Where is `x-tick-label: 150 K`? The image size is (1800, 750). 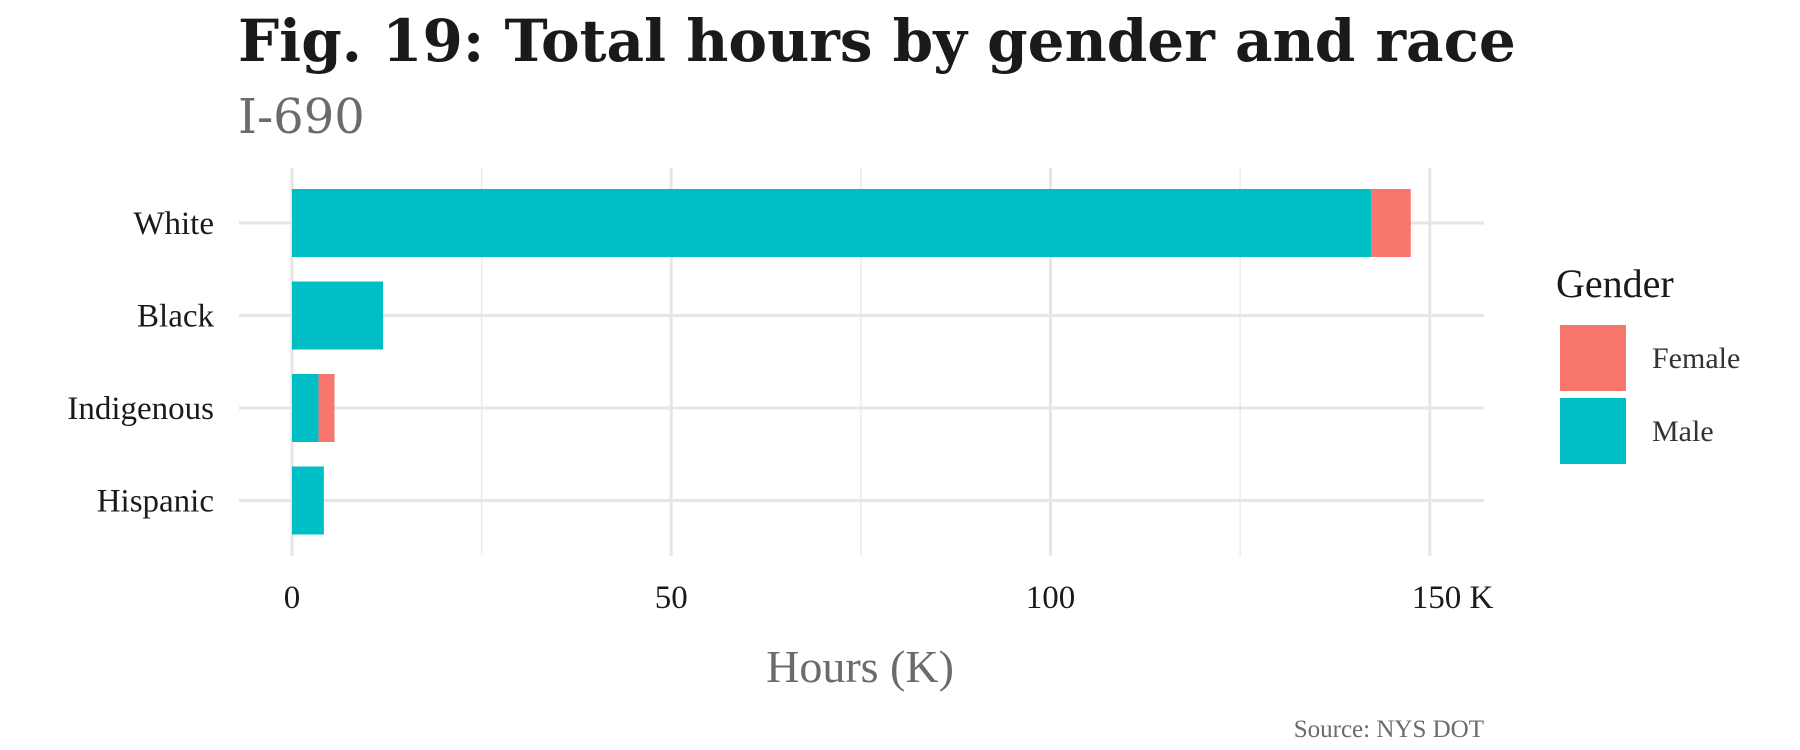
x-tick-label: 150 K is located at coordinates (1453, 598).